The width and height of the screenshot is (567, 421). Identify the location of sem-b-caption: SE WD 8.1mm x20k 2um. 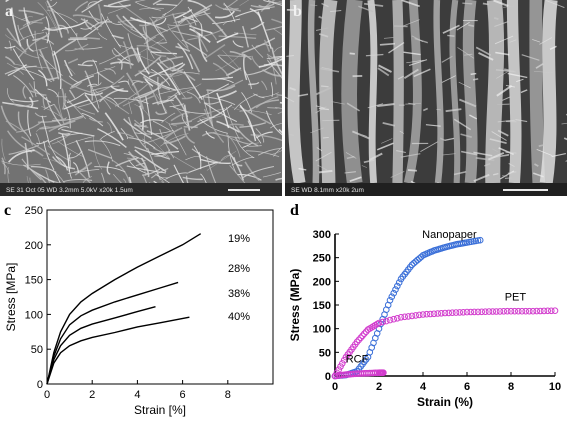
(327, 190).